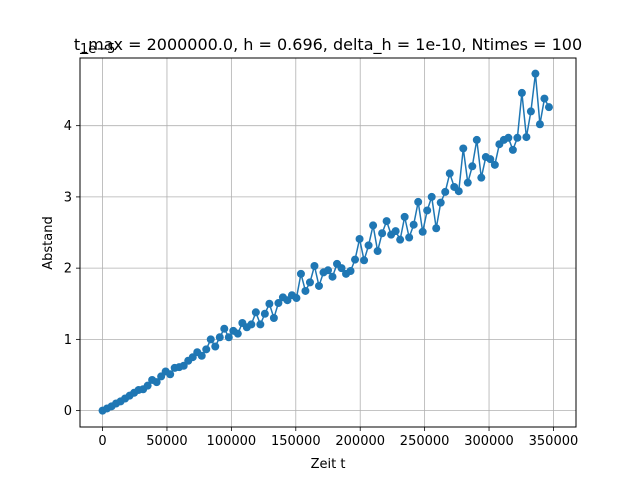  Describe the element at coordinates (102, 441) in the screenshot. I see `x-tick-label: 0` at that location.